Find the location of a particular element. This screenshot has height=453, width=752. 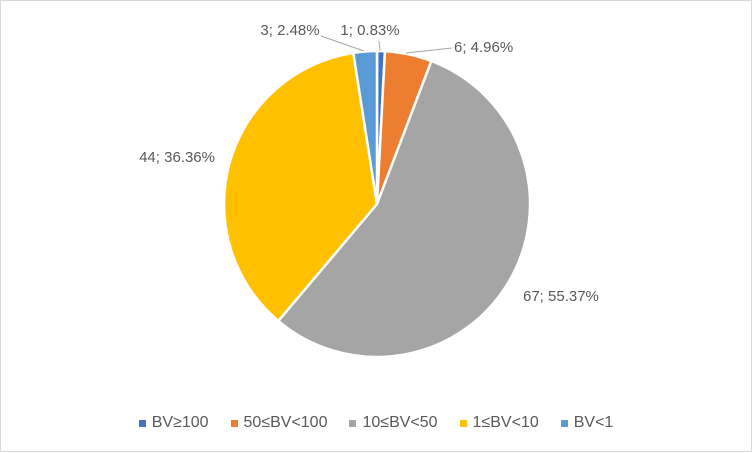

legend-label: 1≤BV<10 is located at coordinates (505, 422).